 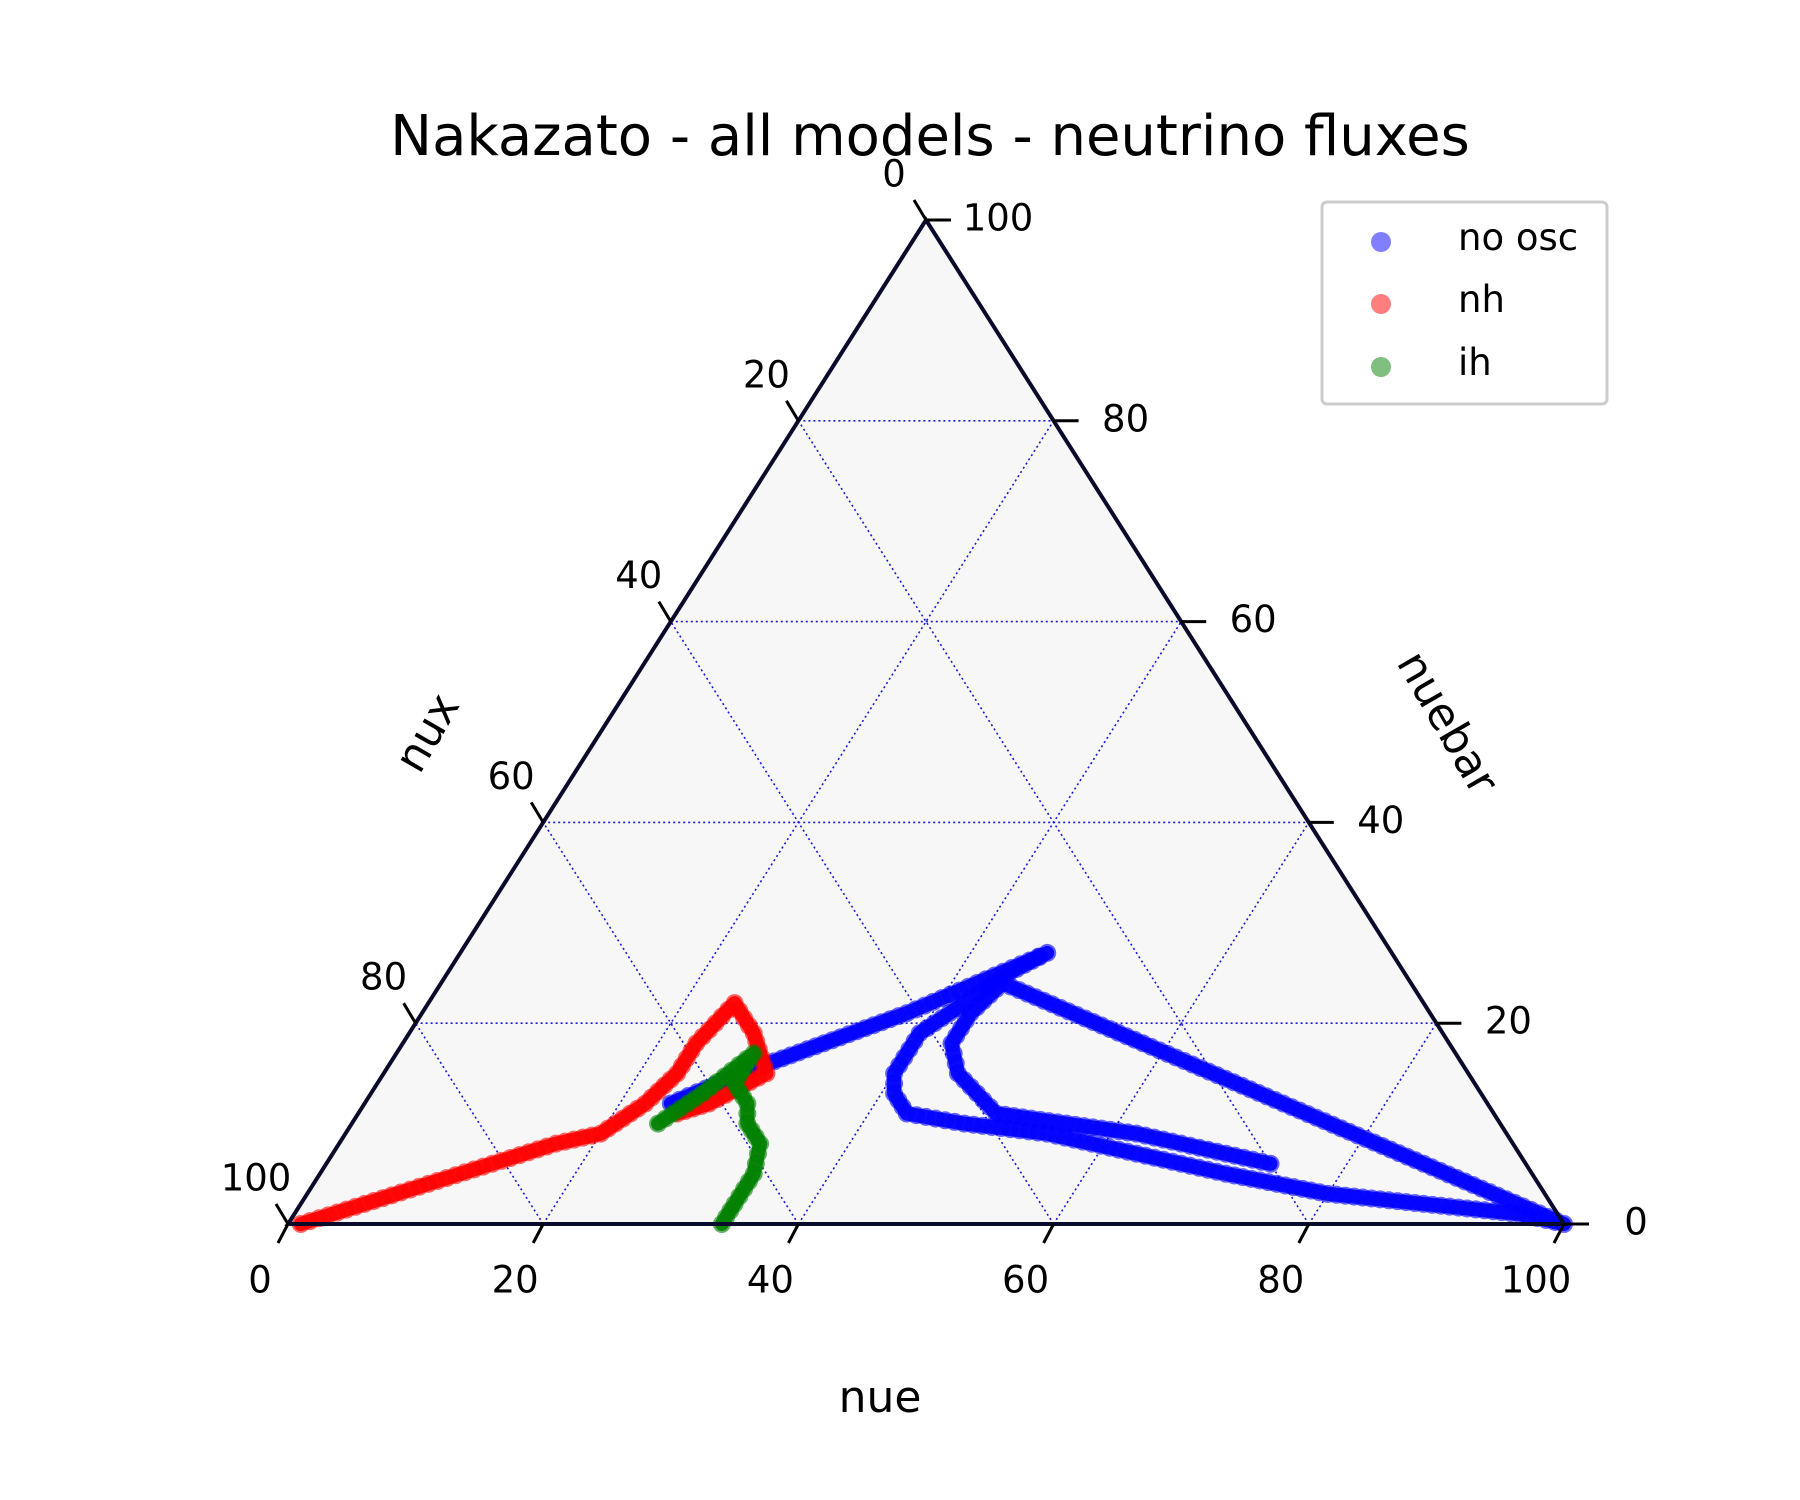 I want to click on tick-label-left: 100, so click(x=256, y=1178).